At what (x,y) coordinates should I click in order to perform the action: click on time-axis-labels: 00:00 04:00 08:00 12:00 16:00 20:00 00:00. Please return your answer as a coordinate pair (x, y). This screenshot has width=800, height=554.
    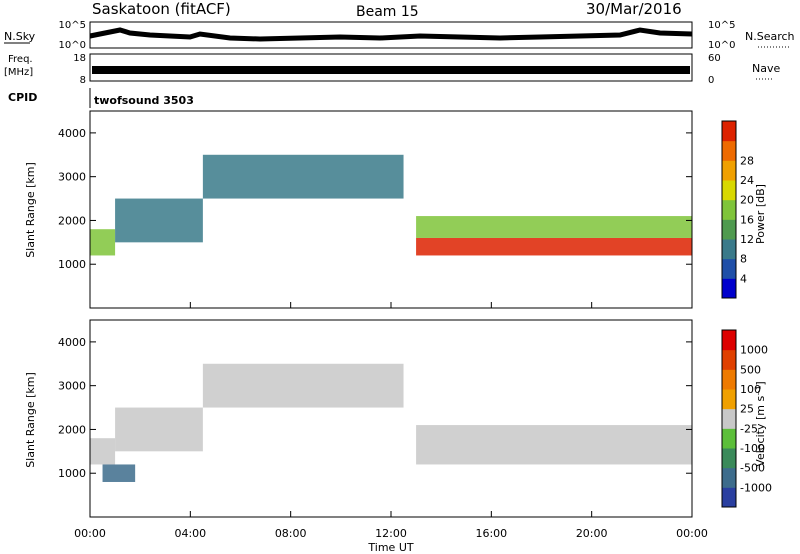
    Looking at the image, I should click on (391, 533).